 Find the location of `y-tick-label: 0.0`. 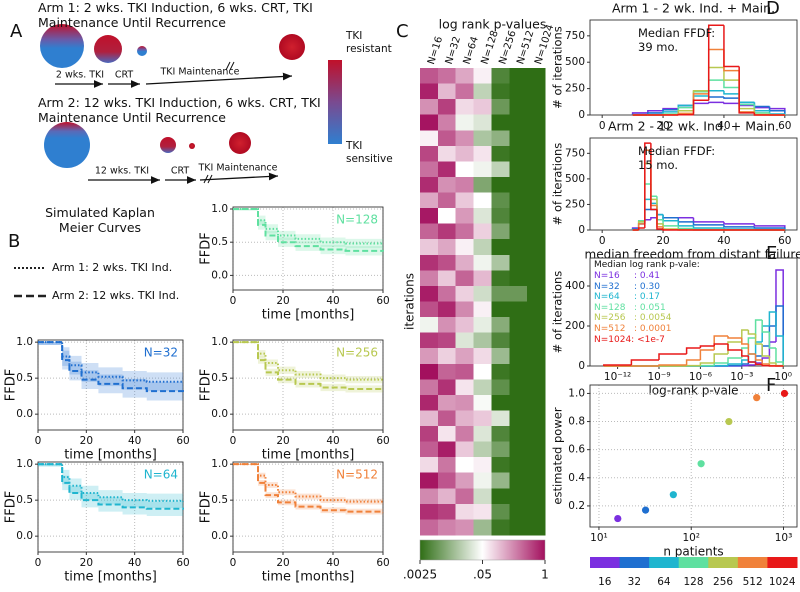

y-tick-label: 0.0 is located at coordinates (24, 414).